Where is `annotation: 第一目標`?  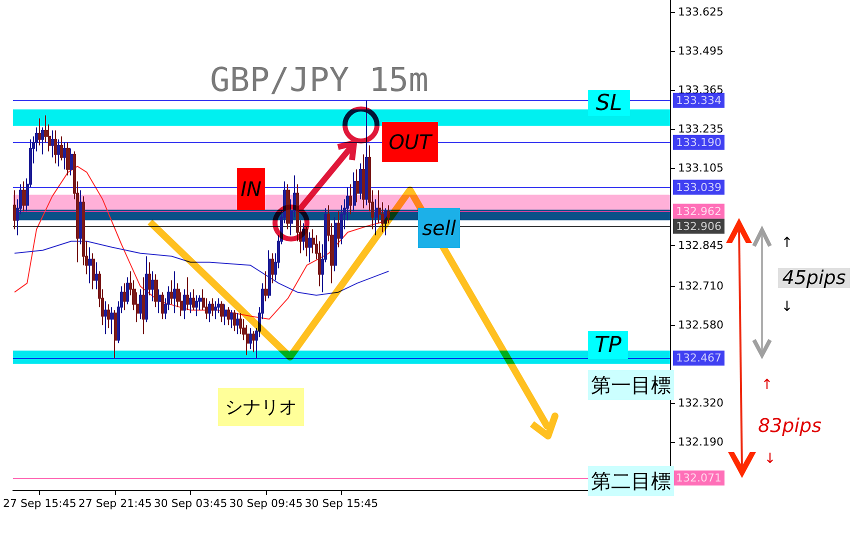
annotation: 第一目標 is located at coordinates (631, 385).